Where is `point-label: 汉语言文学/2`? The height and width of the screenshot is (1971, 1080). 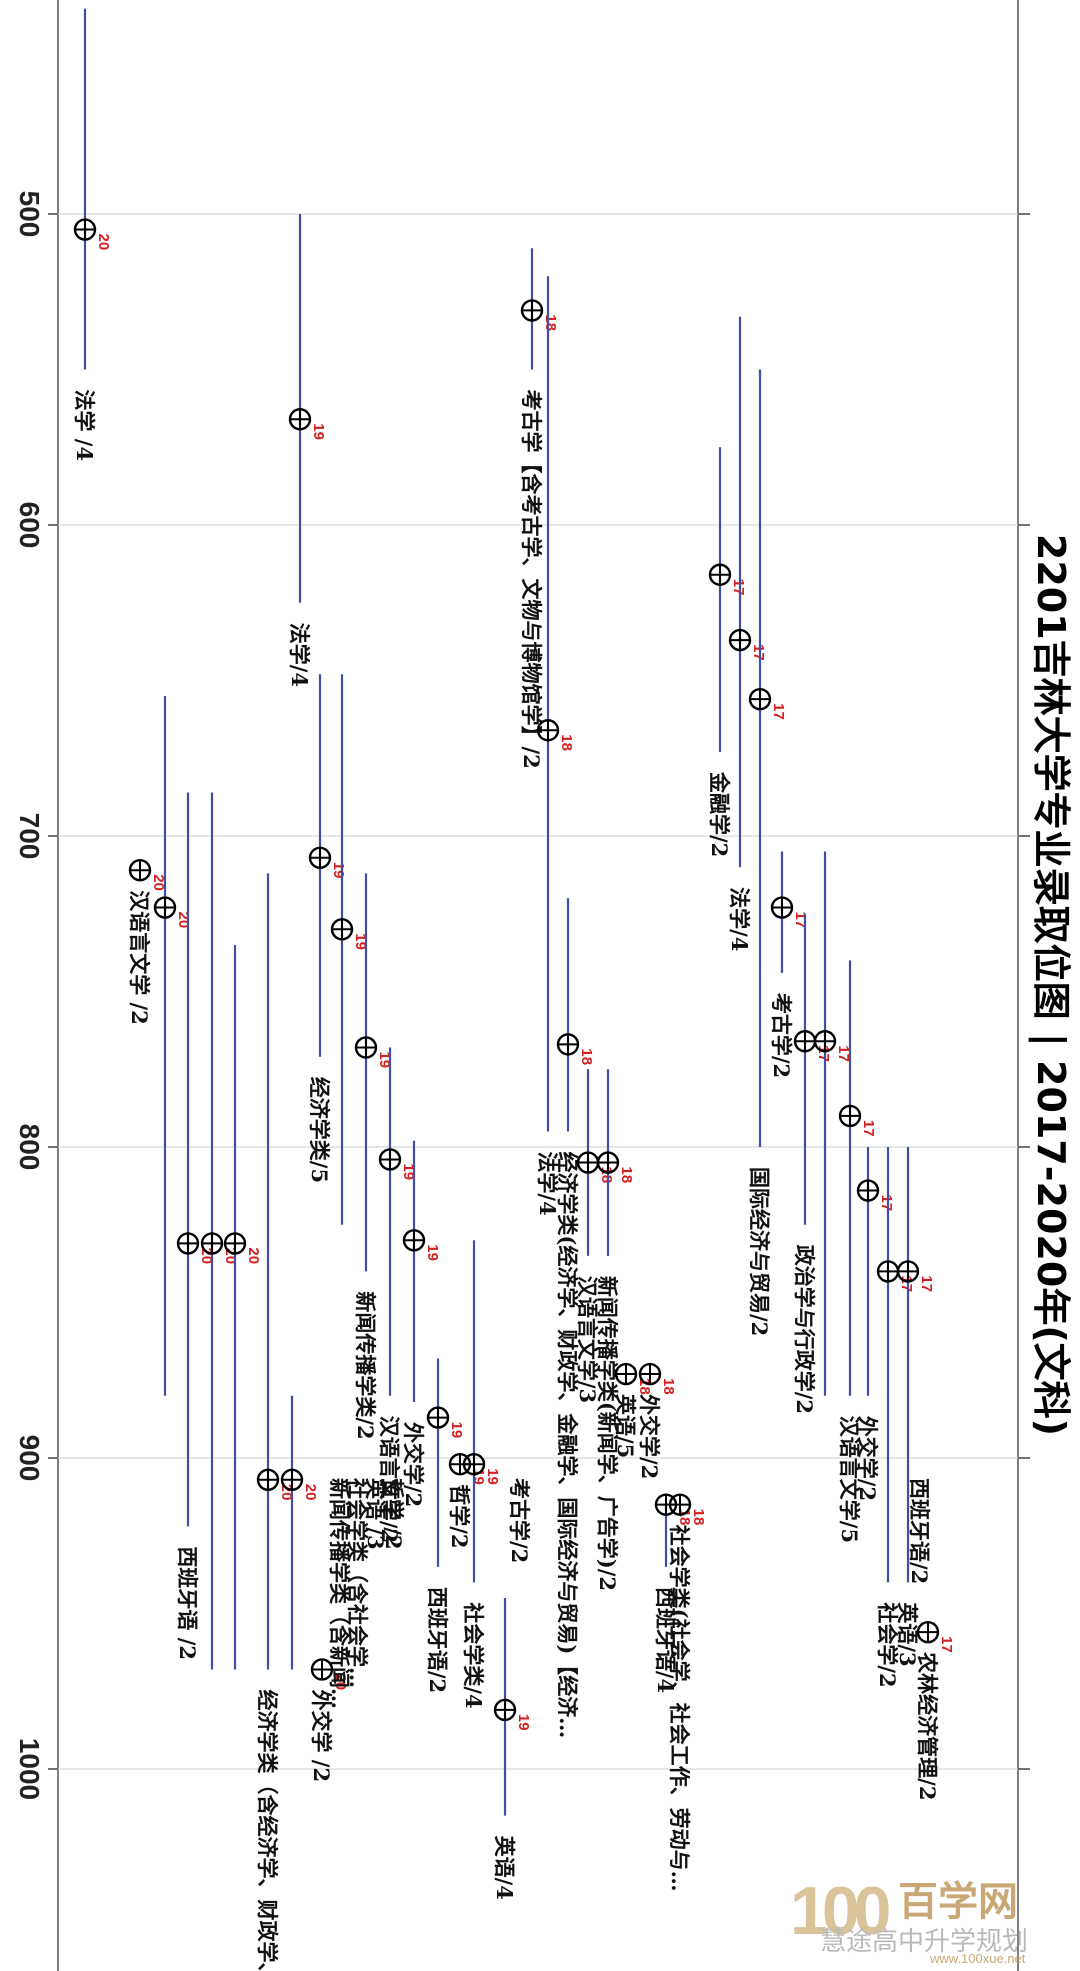 point-label: 汉语言文学/2 is located at coordinates (389, 1479).